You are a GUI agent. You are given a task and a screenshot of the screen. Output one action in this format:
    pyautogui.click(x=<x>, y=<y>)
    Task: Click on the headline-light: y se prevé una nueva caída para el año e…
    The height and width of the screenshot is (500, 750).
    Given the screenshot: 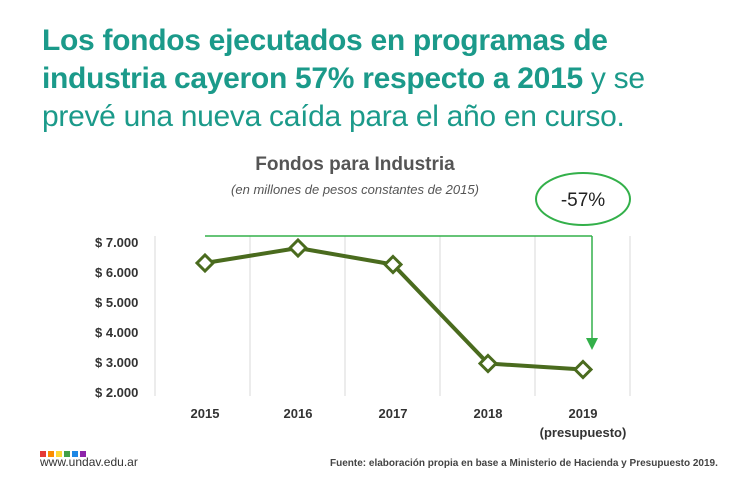 What is the action you would take?
    pyautogui.click(x=343, y=97)
    